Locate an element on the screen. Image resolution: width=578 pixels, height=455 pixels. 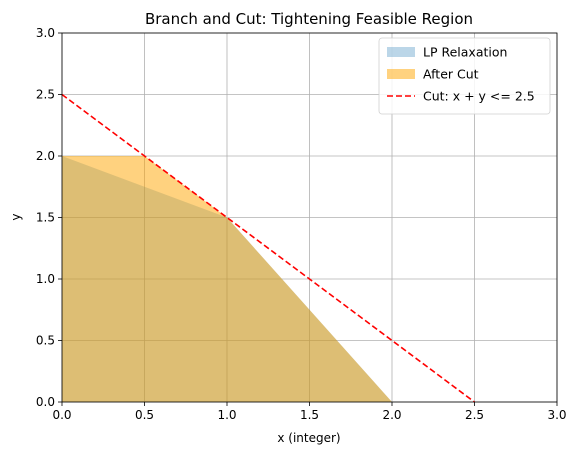
x-tick-label: 1.5 is located at coordinates (309, 415).